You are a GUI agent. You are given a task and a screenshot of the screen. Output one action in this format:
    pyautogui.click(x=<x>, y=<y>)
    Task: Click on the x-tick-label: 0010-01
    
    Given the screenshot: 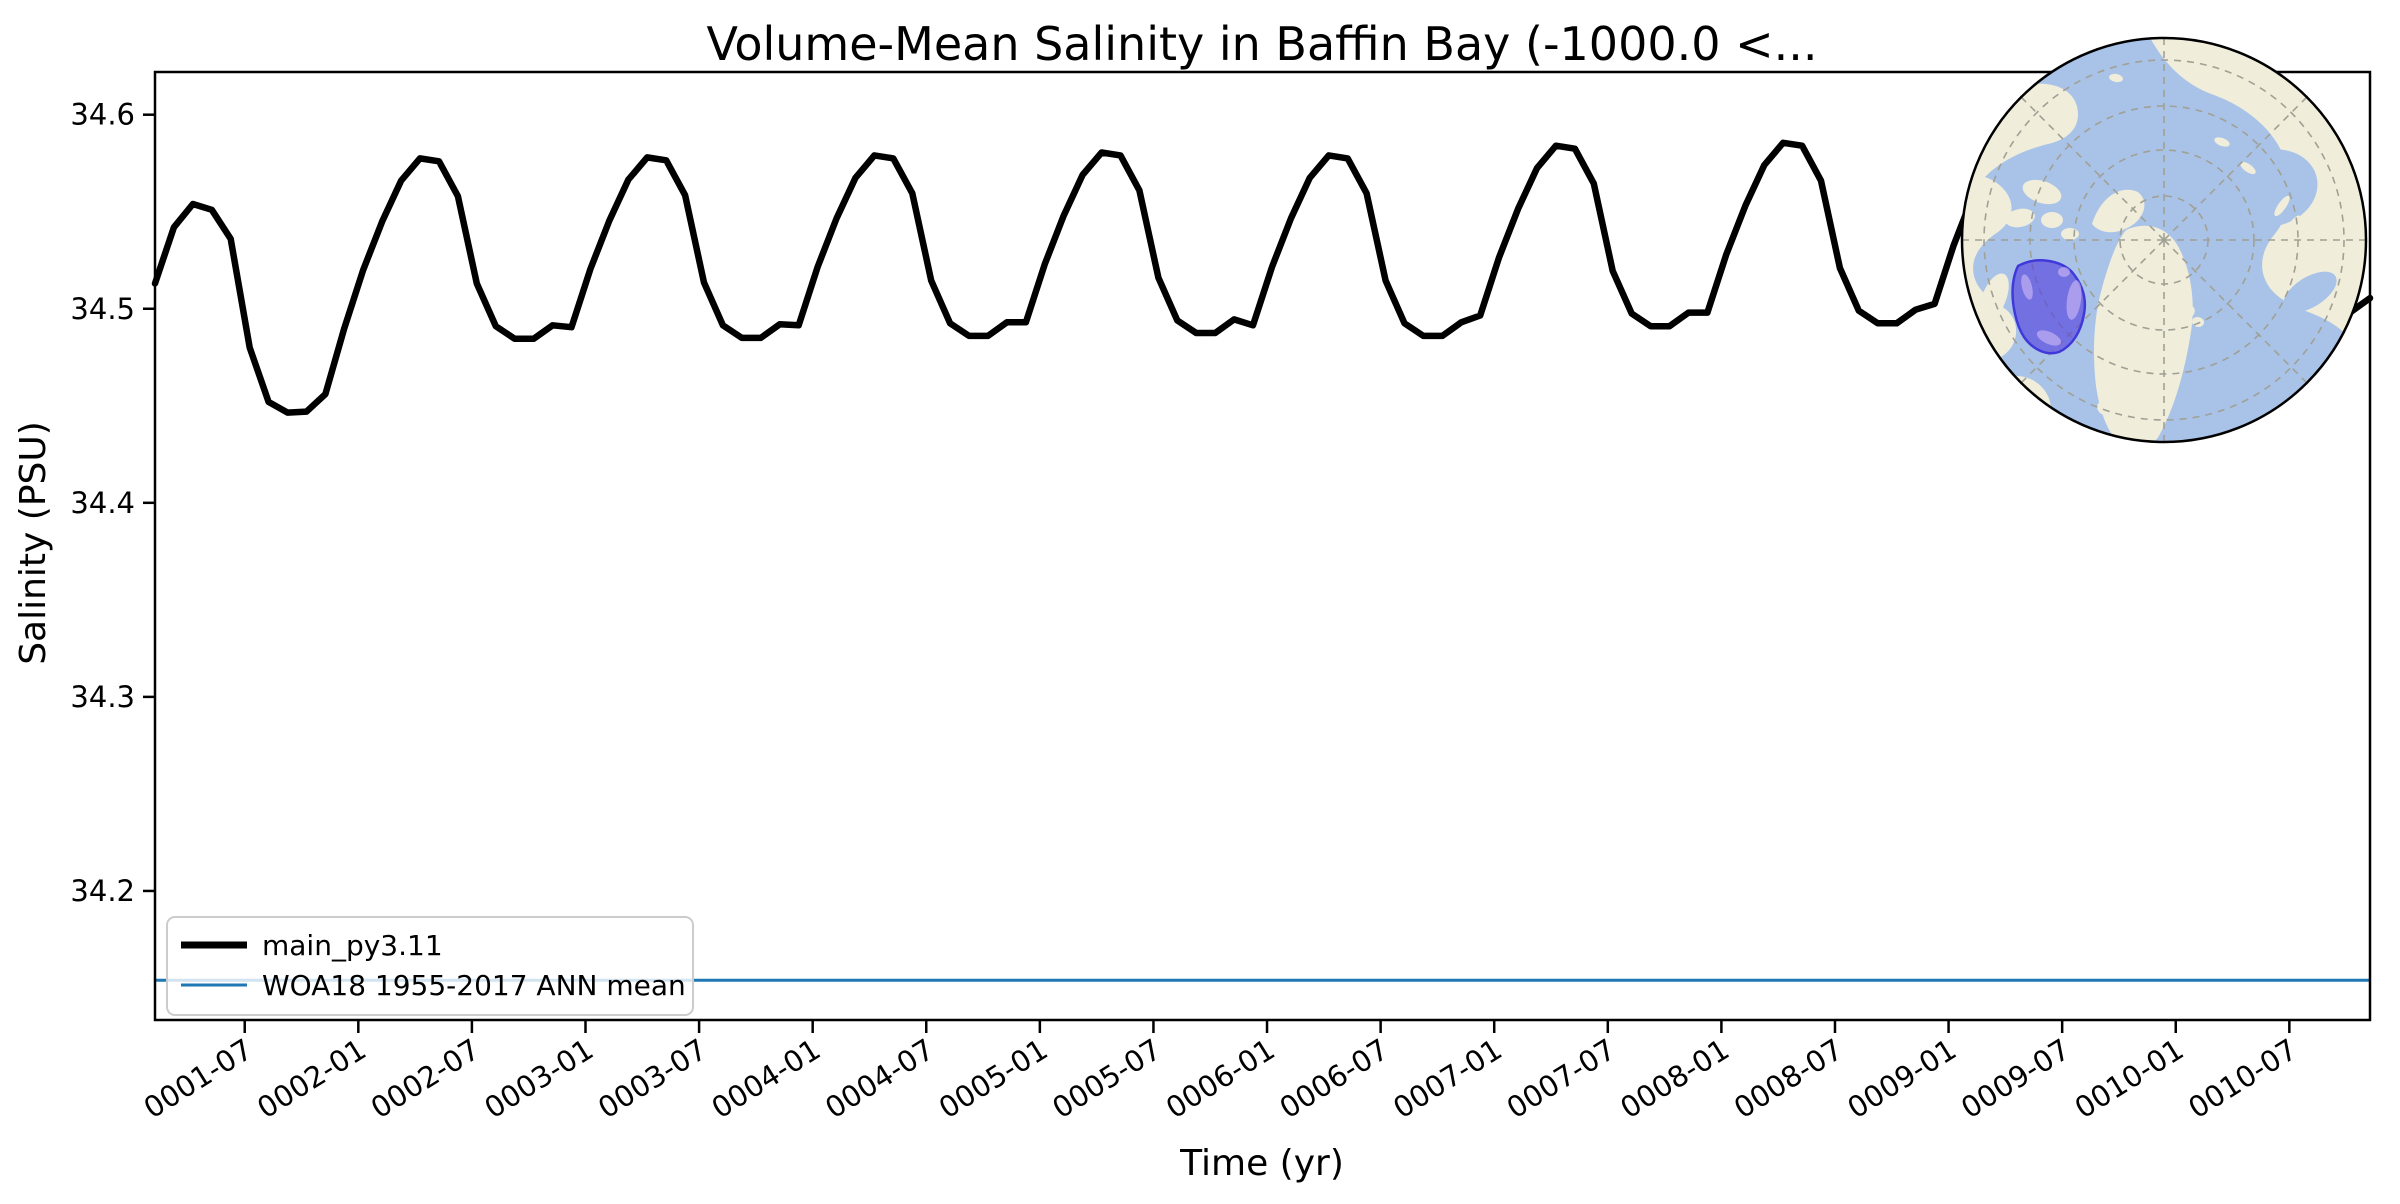 What is the action you would take?
    pyautogui.click(x=2129, y=1078)
    